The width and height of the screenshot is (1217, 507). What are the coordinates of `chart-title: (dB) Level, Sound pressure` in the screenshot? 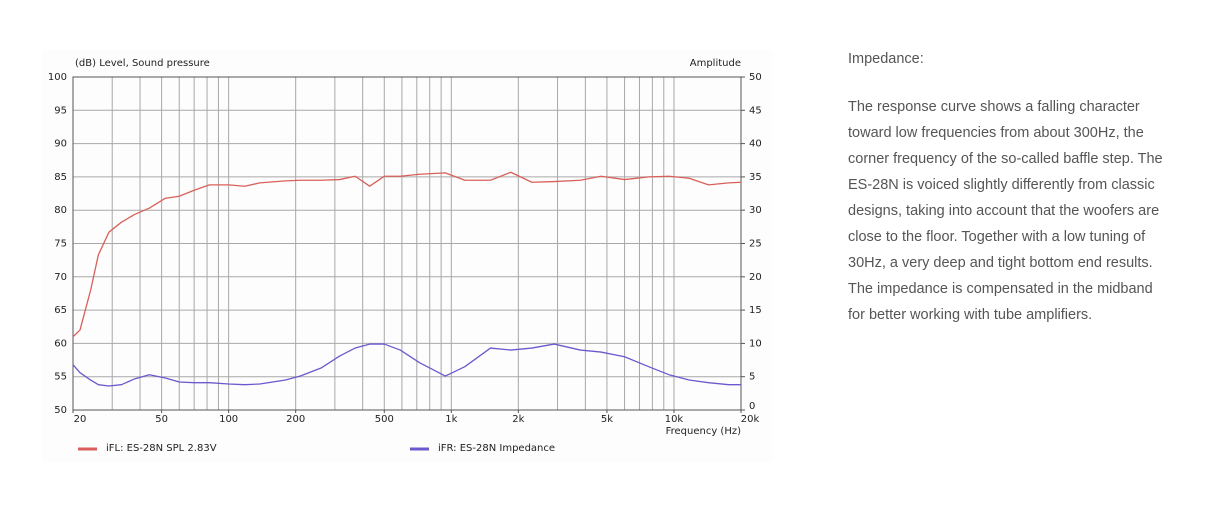 It's located at (142, 63).